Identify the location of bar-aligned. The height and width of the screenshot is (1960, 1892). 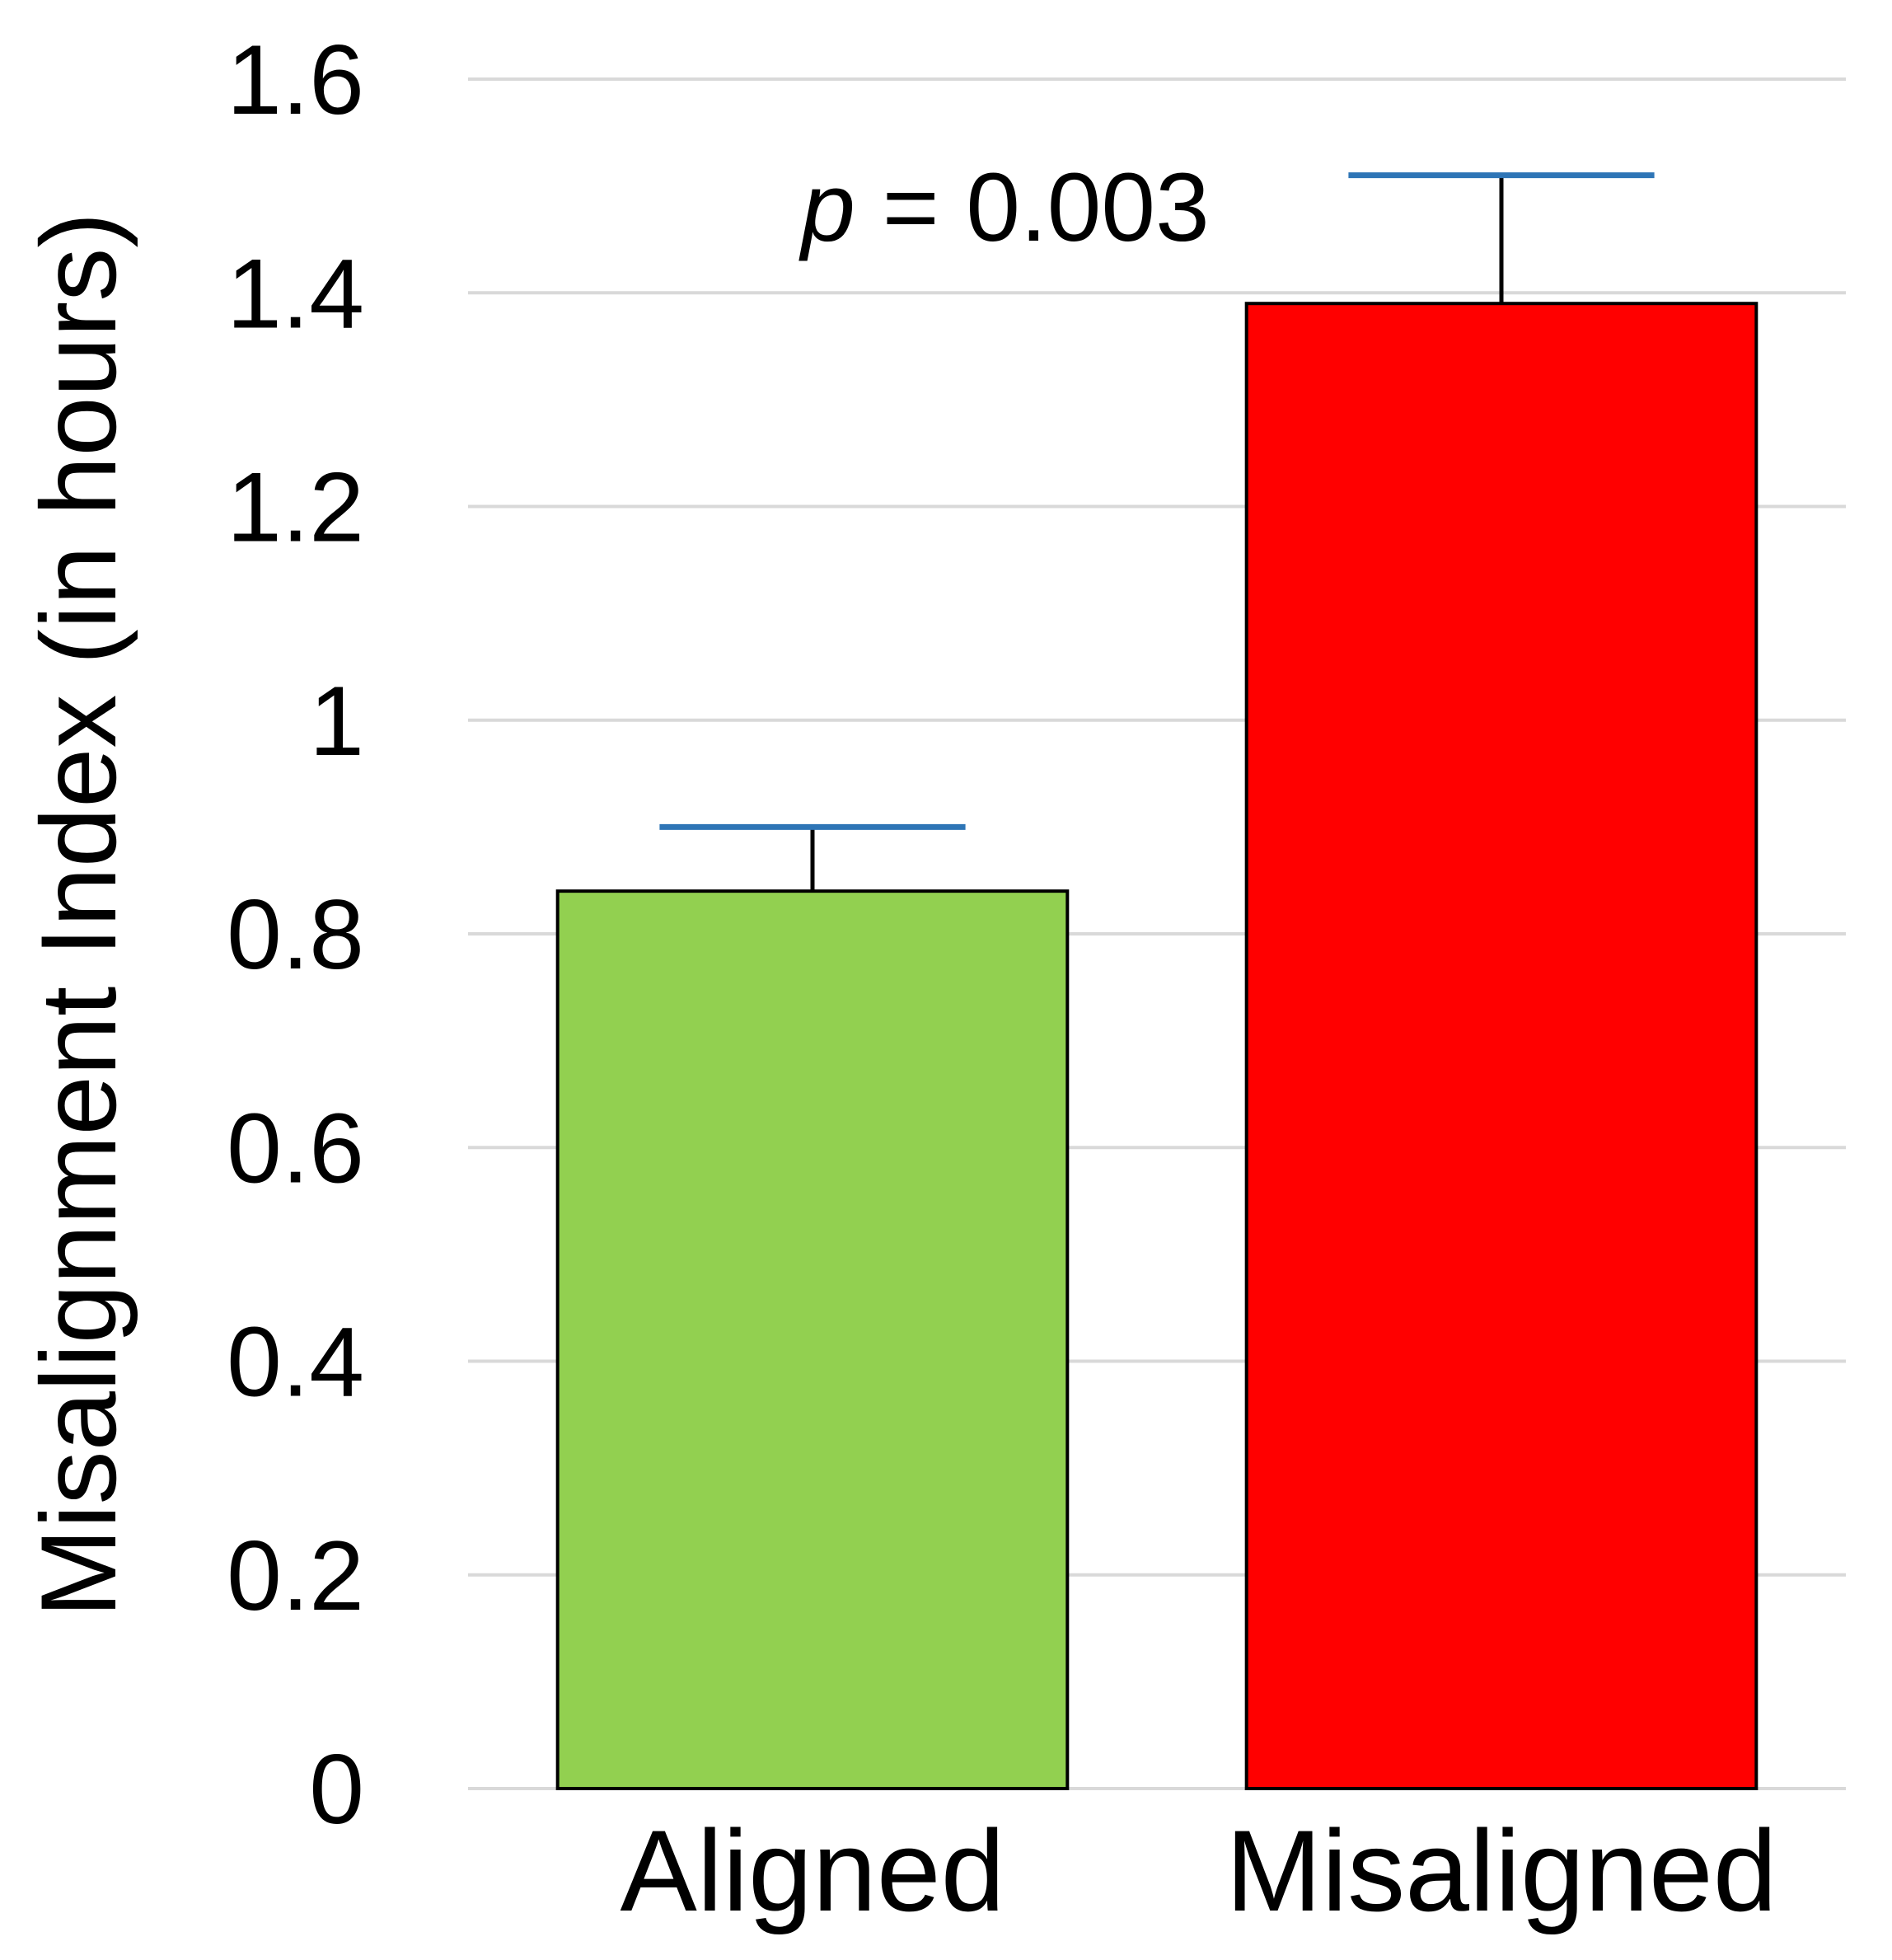
(812, 1339).